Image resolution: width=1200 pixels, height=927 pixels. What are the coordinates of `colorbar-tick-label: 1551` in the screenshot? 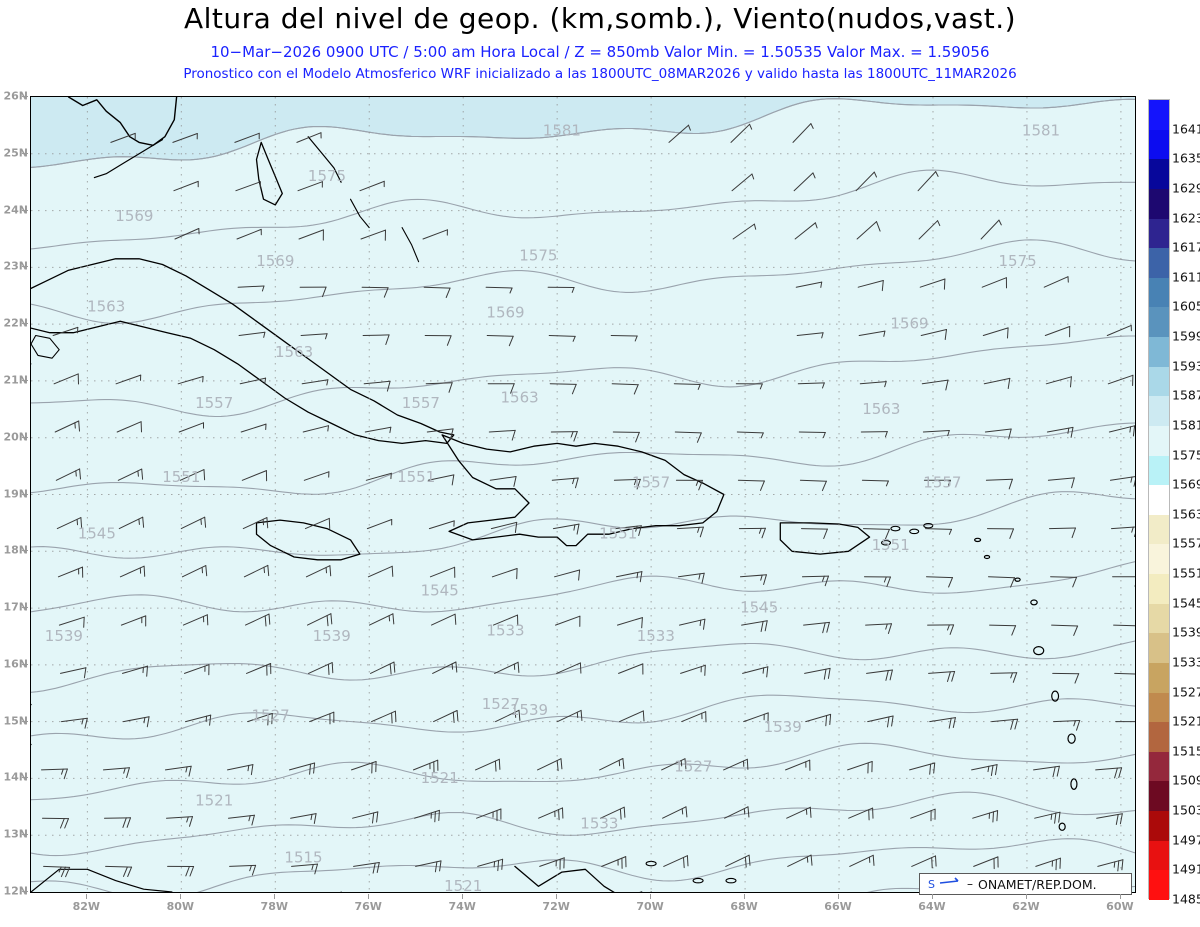 It's located at (1186, 573).